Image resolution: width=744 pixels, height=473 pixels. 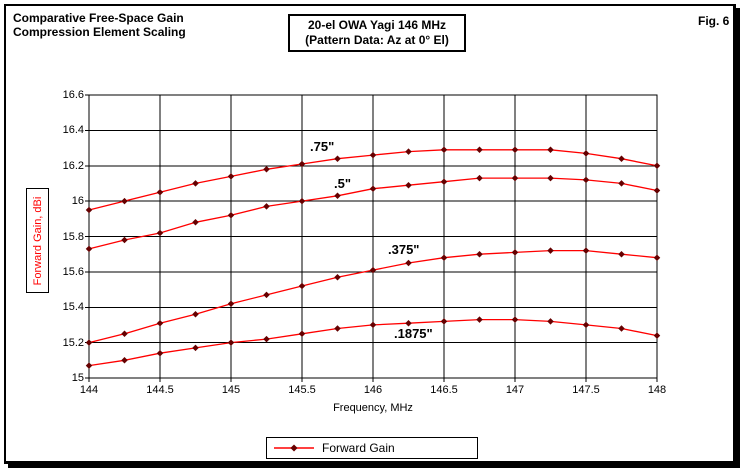 I want to click on y-tick-label: 16.6, so click(x=73, y=95).